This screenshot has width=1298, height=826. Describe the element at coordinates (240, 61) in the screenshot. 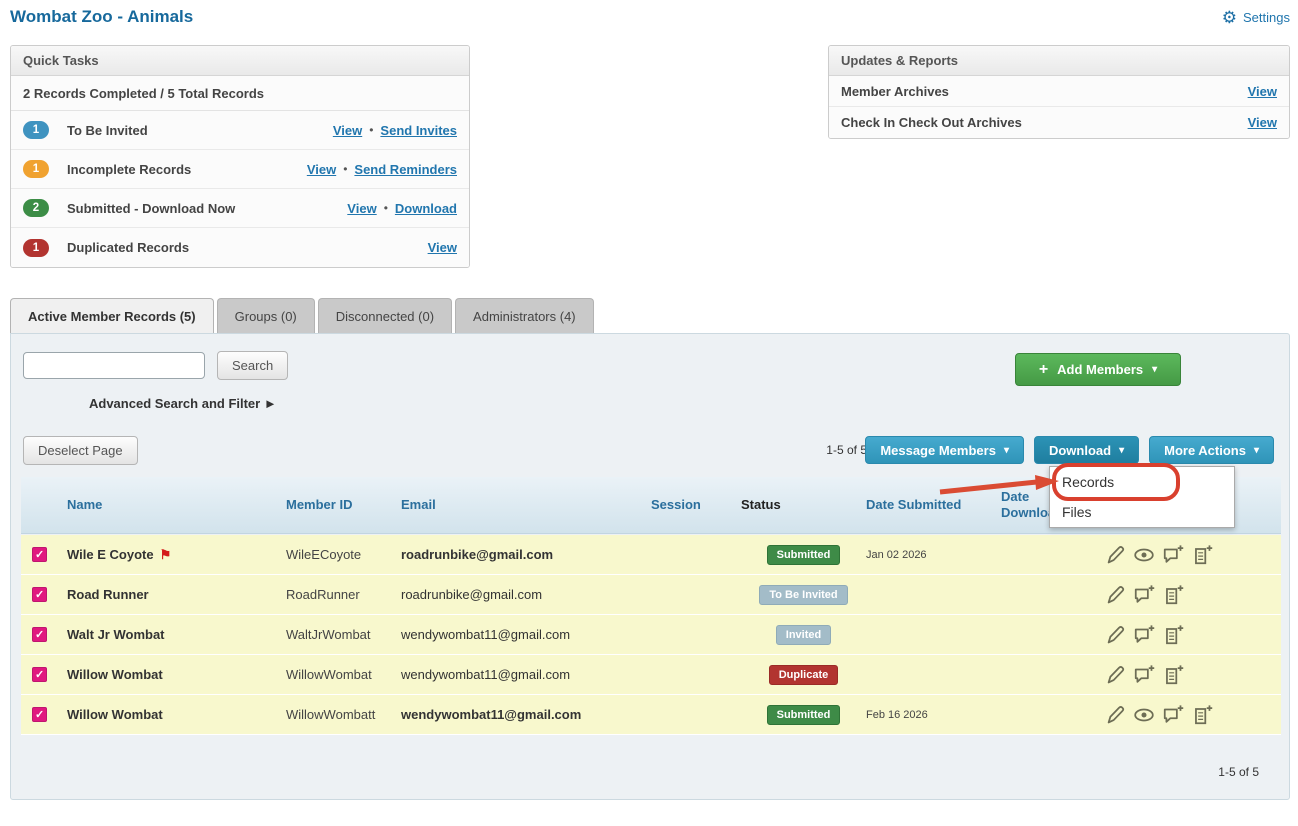

I see `quick-tasks-title: Quick Tasks` at that location.